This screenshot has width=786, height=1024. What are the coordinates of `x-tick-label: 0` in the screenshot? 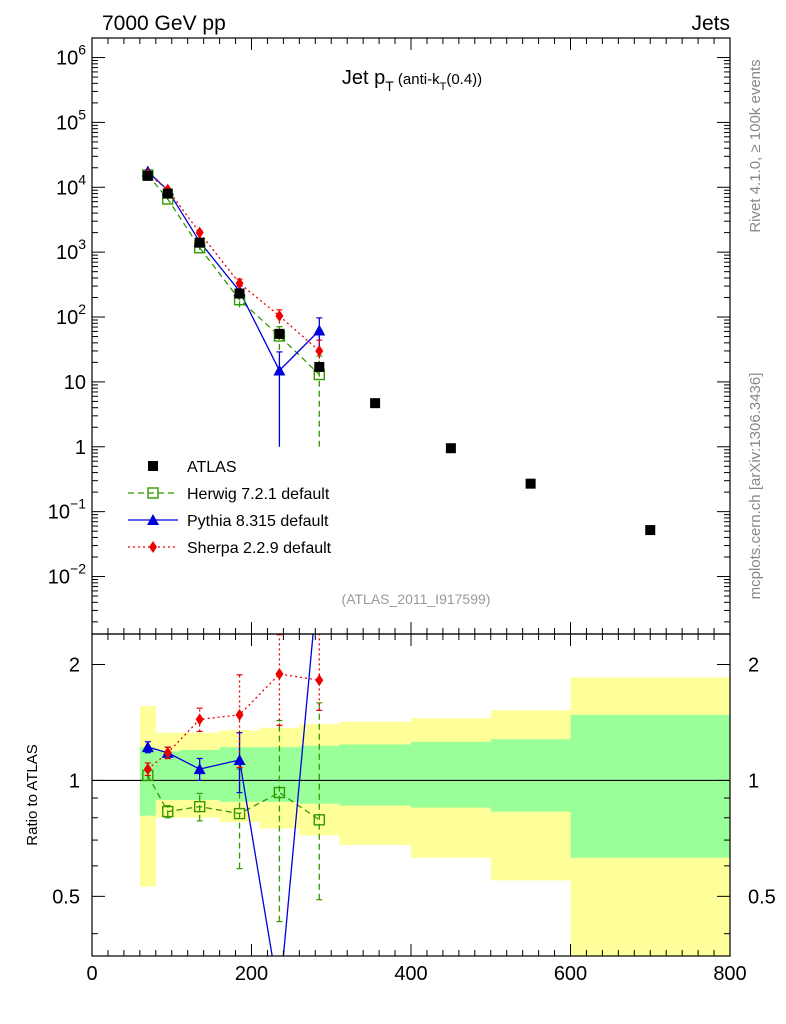 It's located at (91, 974).